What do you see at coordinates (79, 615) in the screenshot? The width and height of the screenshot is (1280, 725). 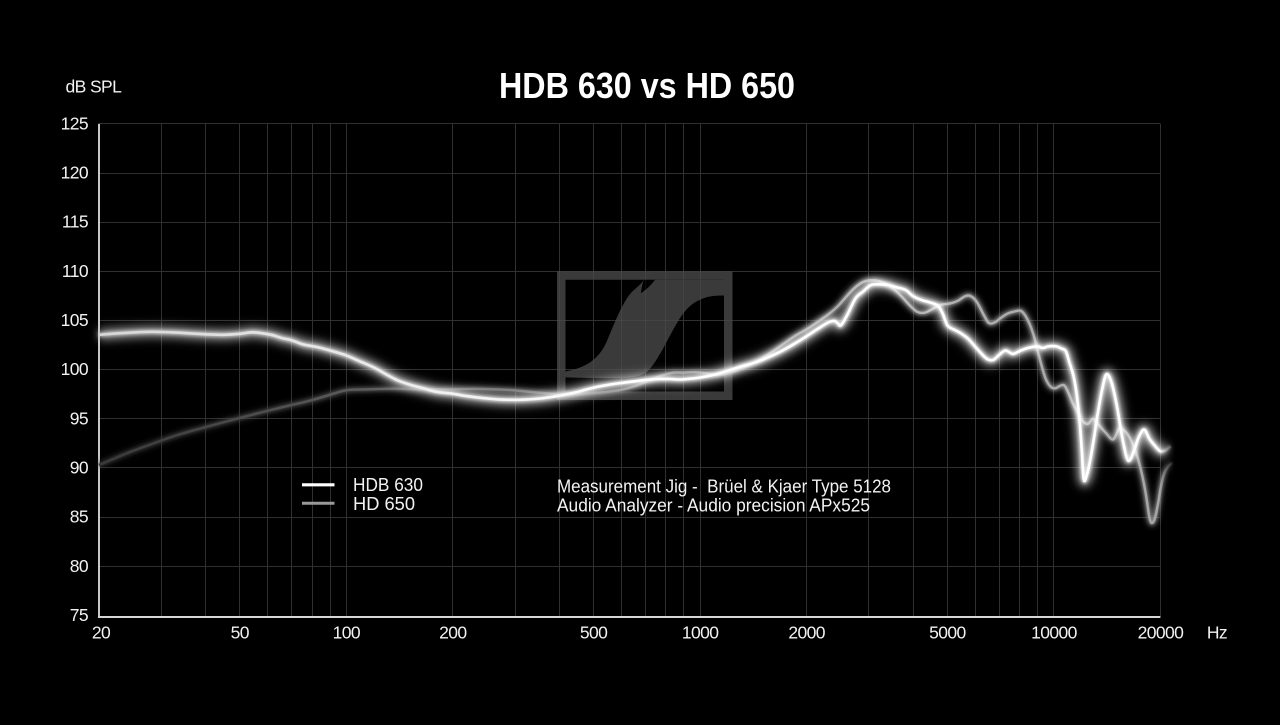 I see `svg-text: 75` at bounding box center [79, 615].